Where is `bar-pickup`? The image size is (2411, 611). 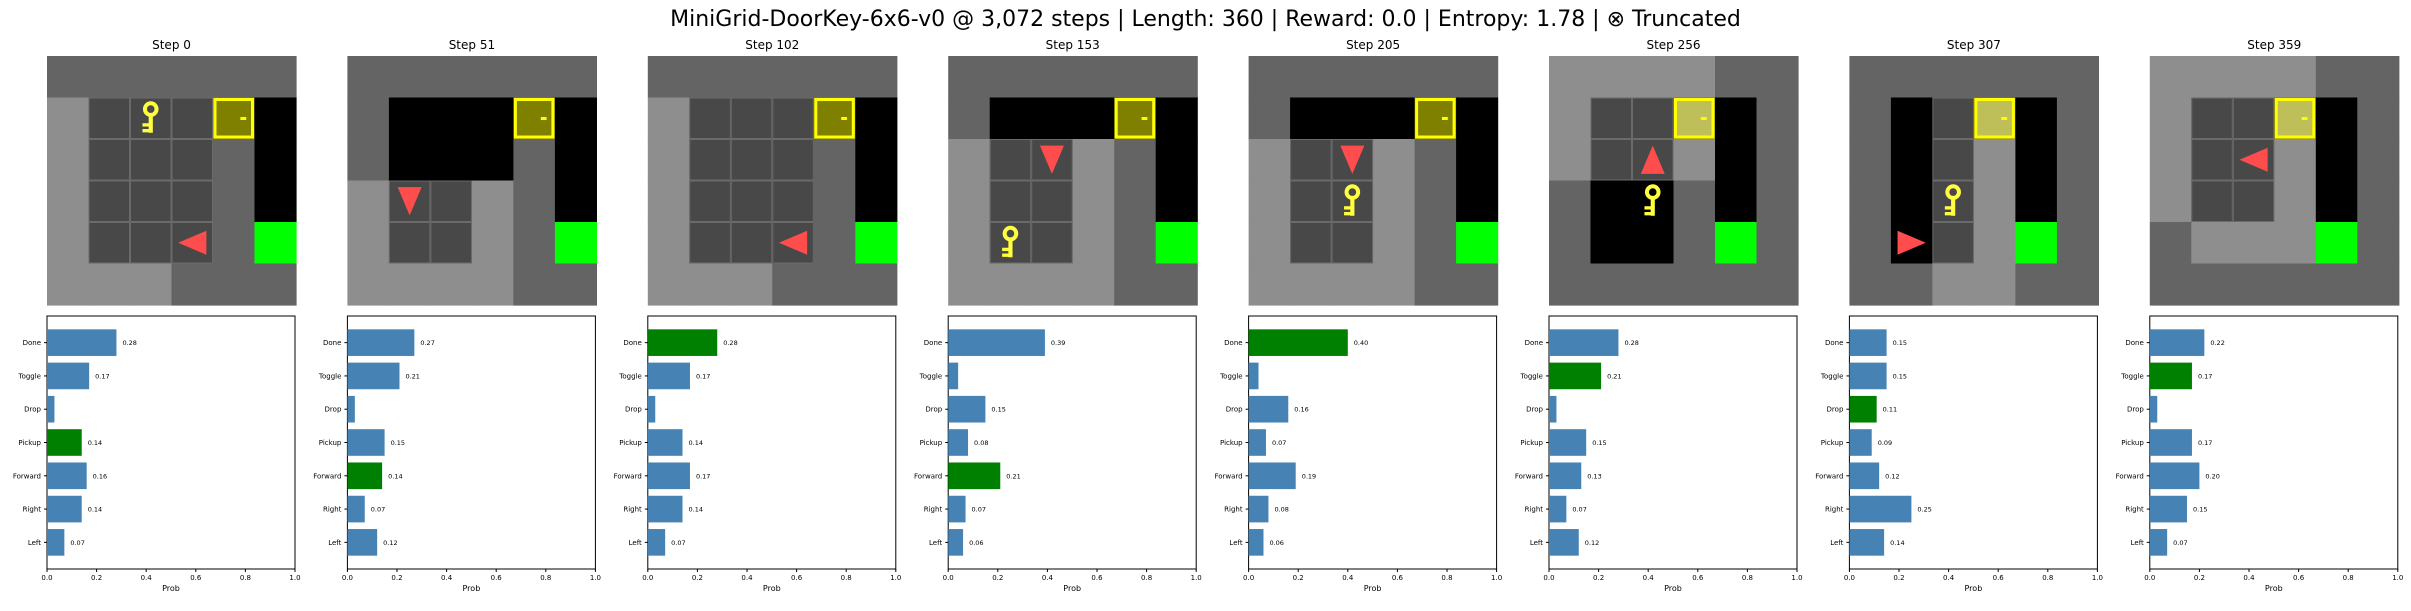
bar-pickup is located at coordinates (2170, 442).